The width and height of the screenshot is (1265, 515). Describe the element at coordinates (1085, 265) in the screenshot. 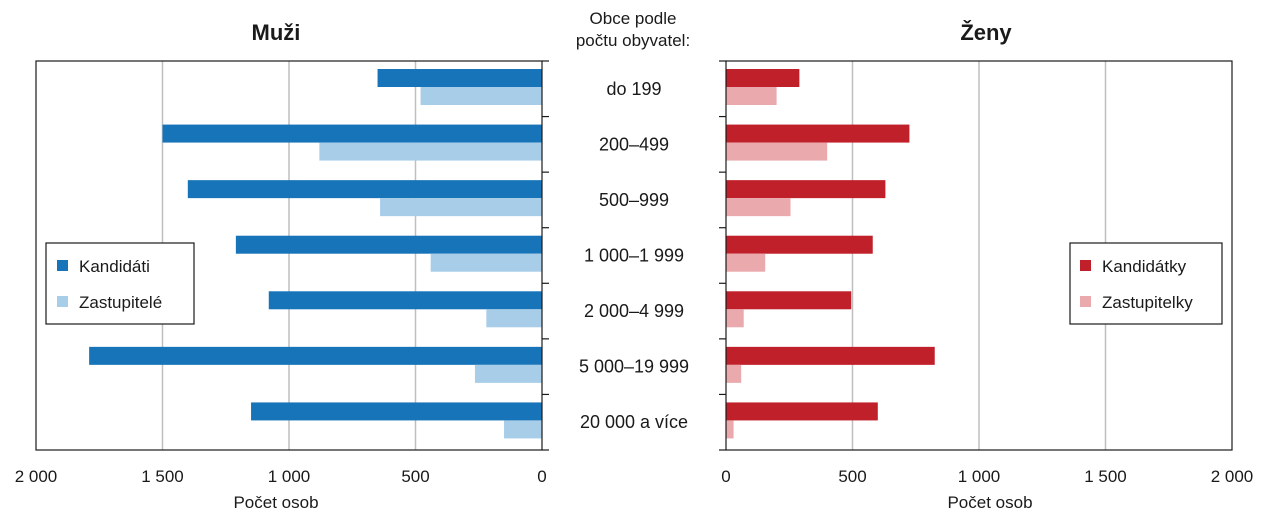

I see `legend-swatch-kandidatky` at that location.